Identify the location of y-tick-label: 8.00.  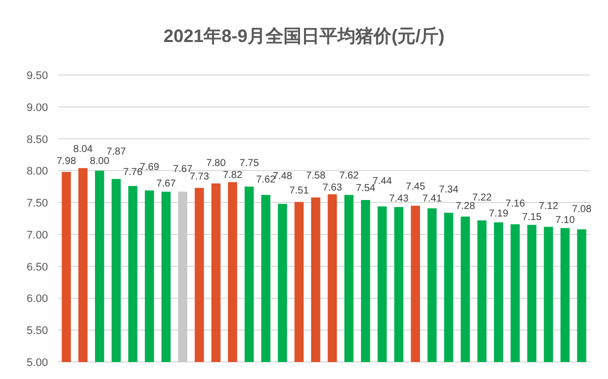
(37, 172).